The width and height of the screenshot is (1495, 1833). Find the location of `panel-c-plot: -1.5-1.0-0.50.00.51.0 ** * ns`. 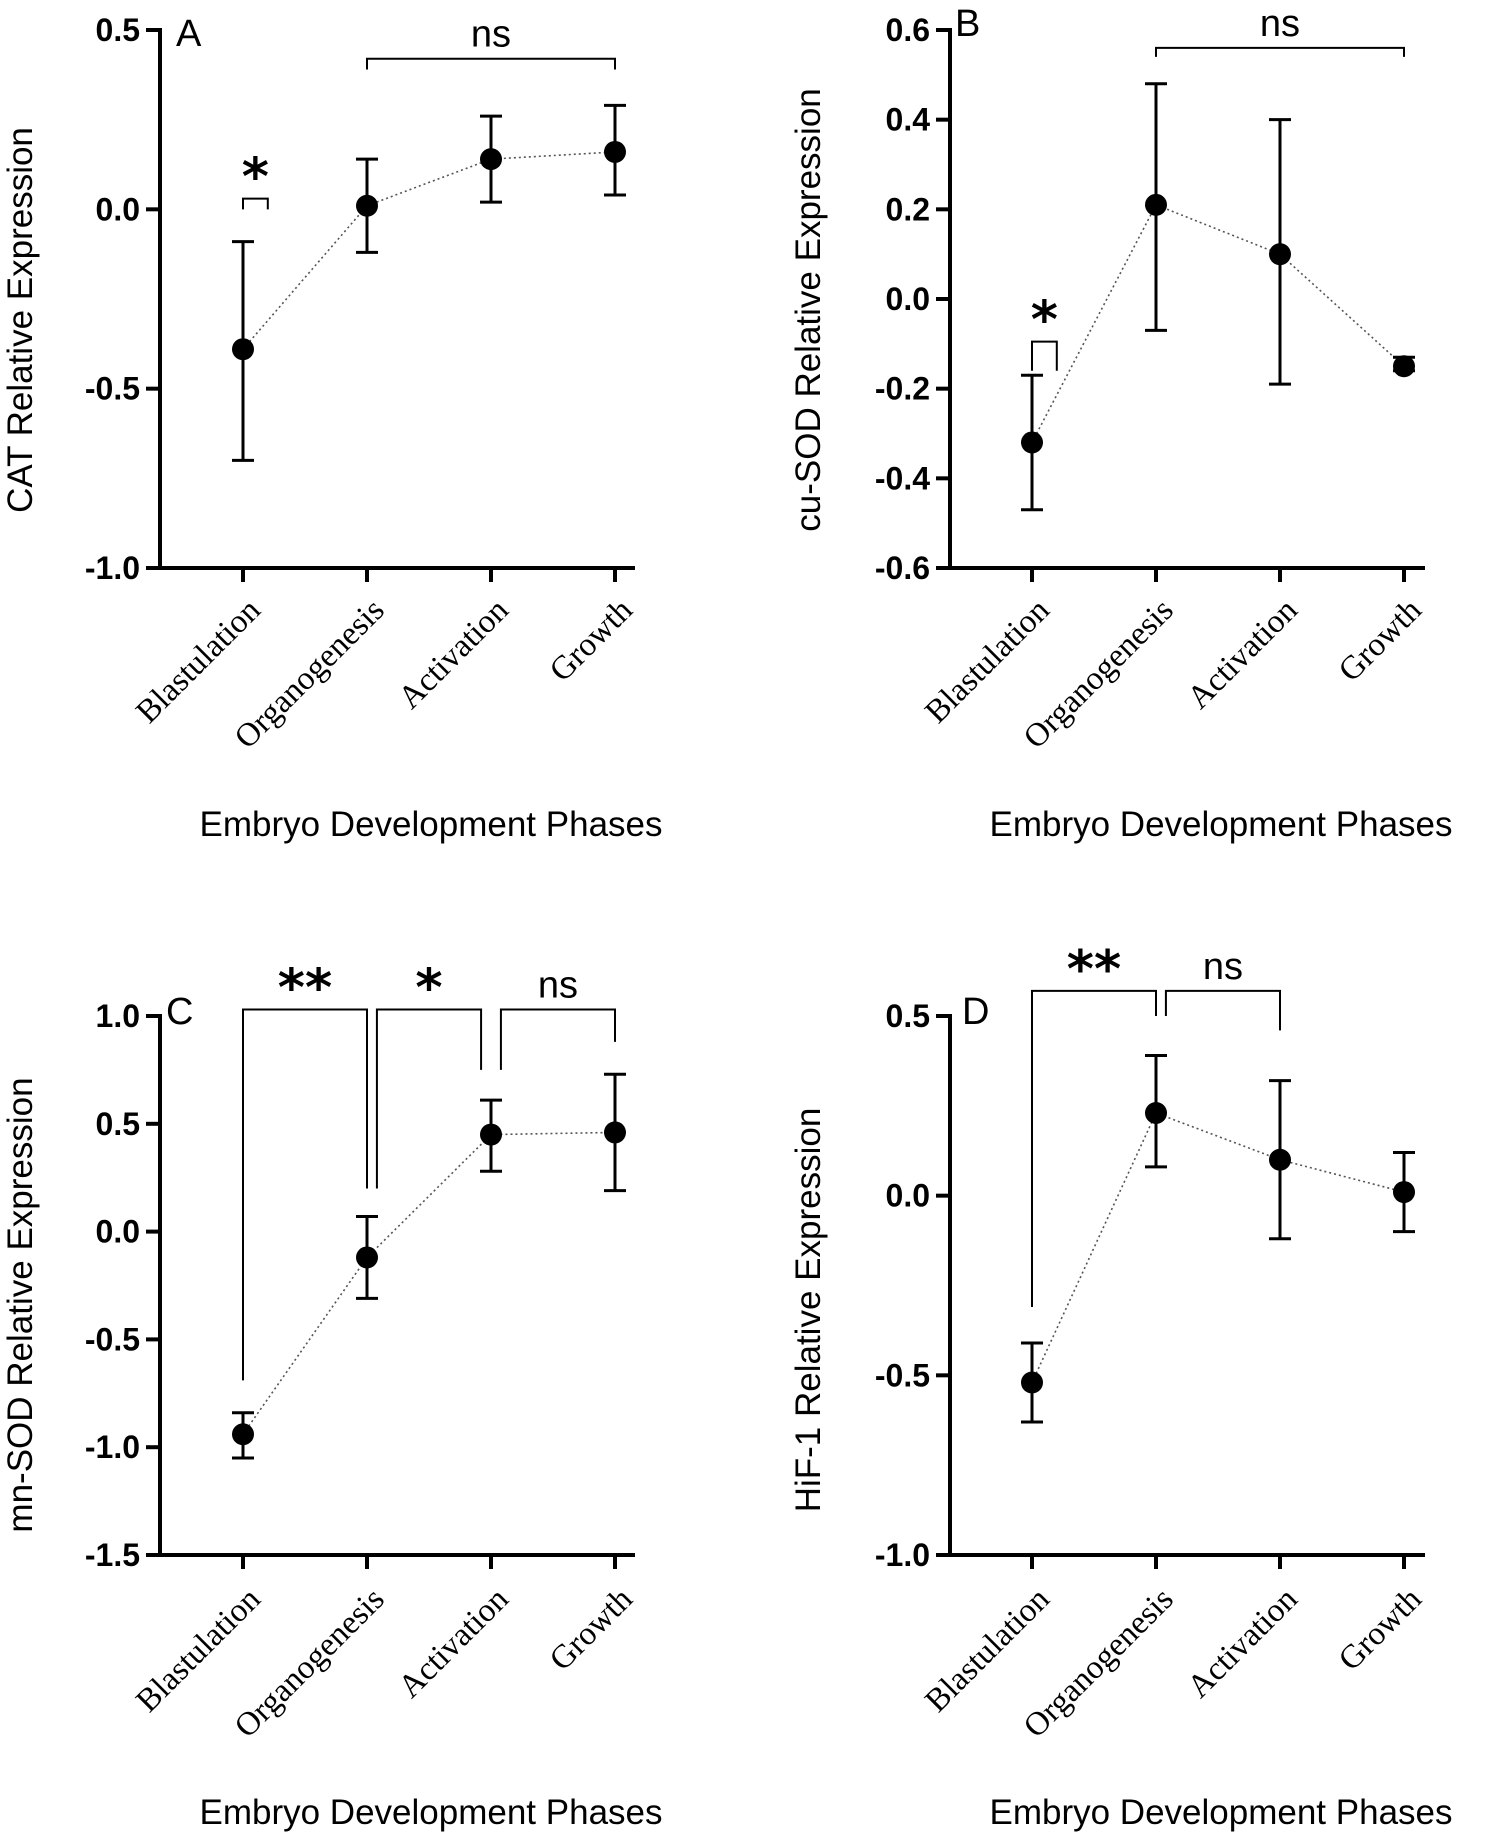

panel-c-plot: -1.5-1.0-0.50.00.51.0 ** * ns is located at coordinates (360, 1266).